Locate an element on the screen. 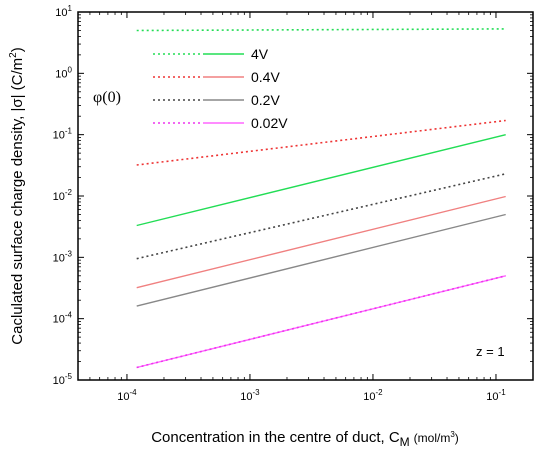 The height and width of the screenshot is (455, 550). series-line-02V-solid is located at coordinates (321, 260).